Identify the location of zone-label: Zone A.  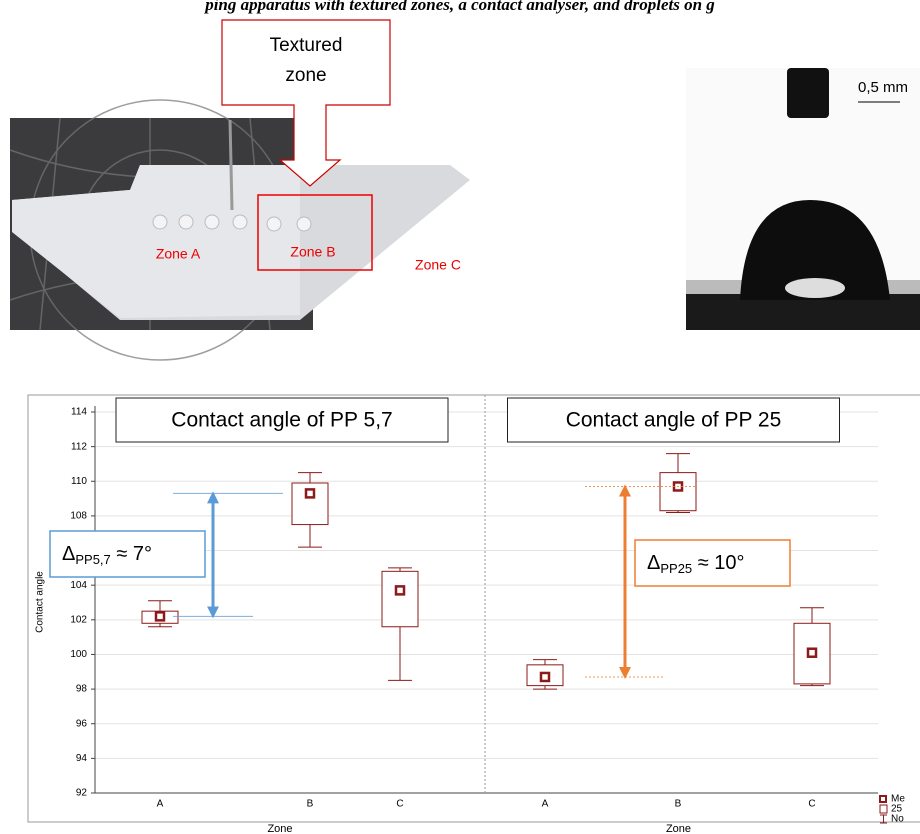
(178, 254).